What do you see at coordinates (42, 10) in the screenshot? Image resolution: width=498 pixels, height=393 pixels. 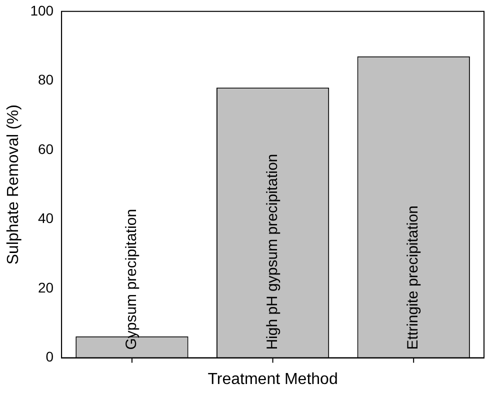 I see `y-tick-label: 100` at bounding box center [42, 10].